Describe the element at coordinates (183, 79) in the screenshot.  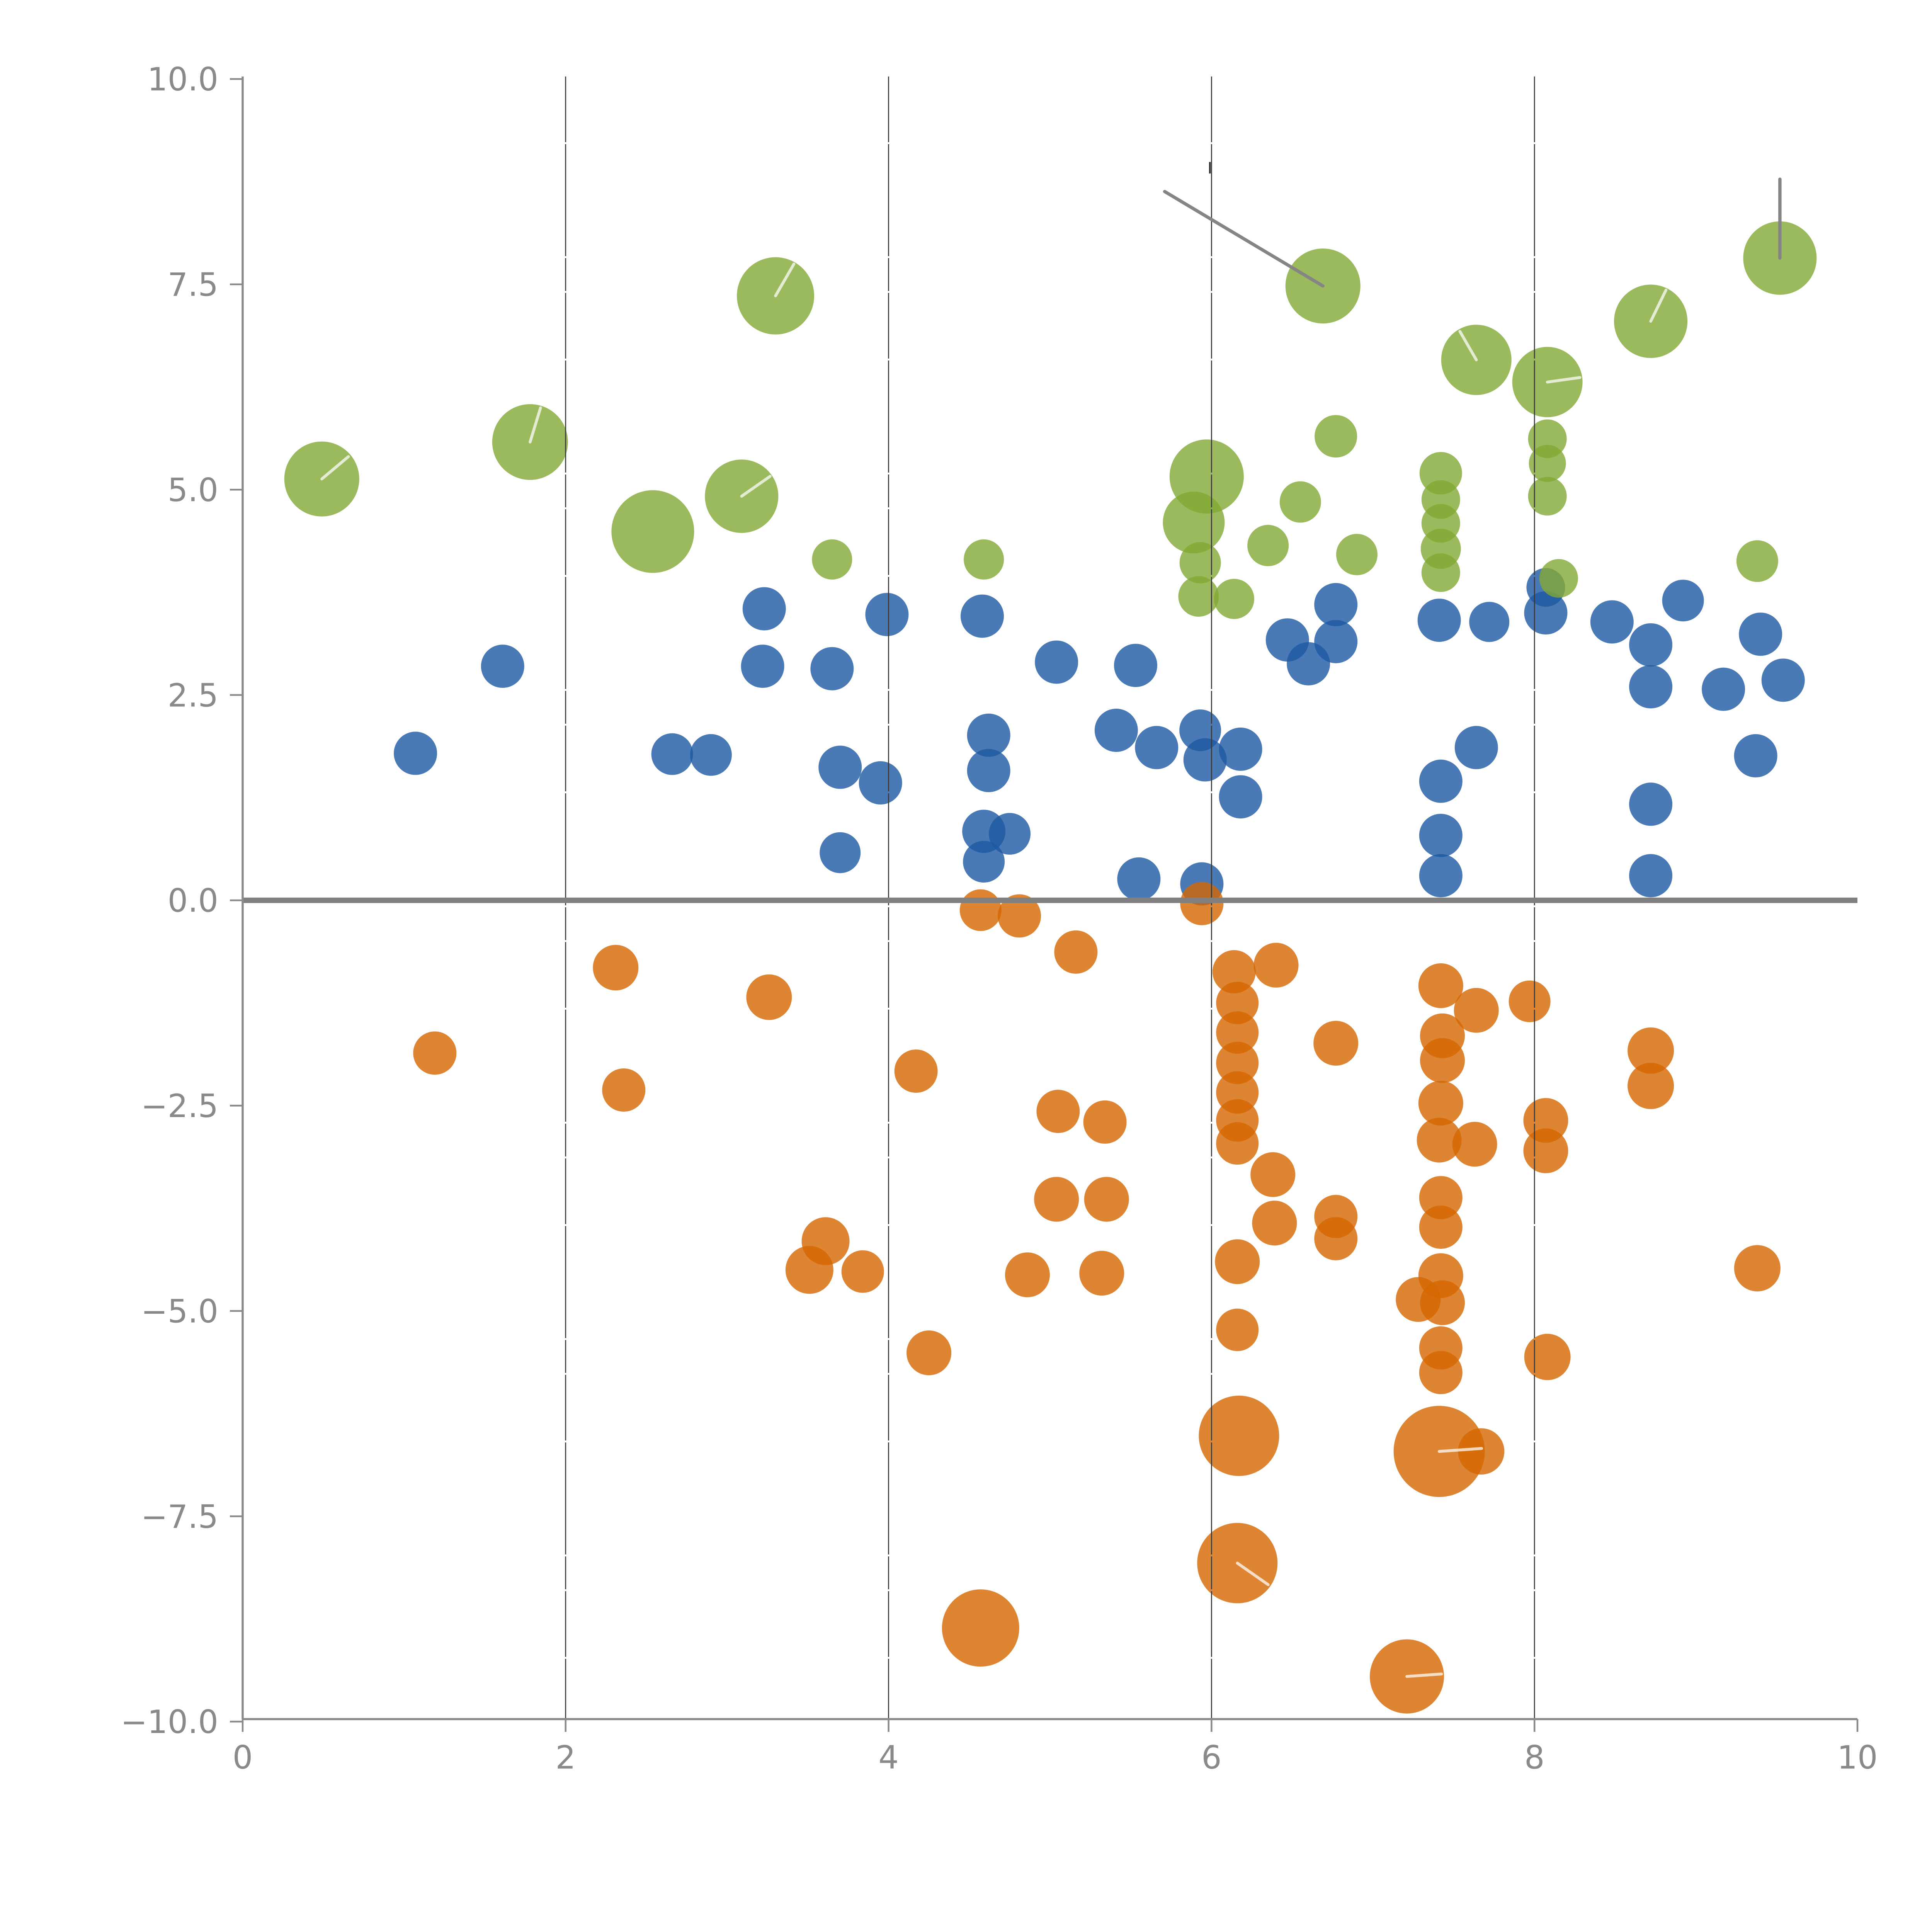
I see `y-tick-label-10: 10.0` at that location.